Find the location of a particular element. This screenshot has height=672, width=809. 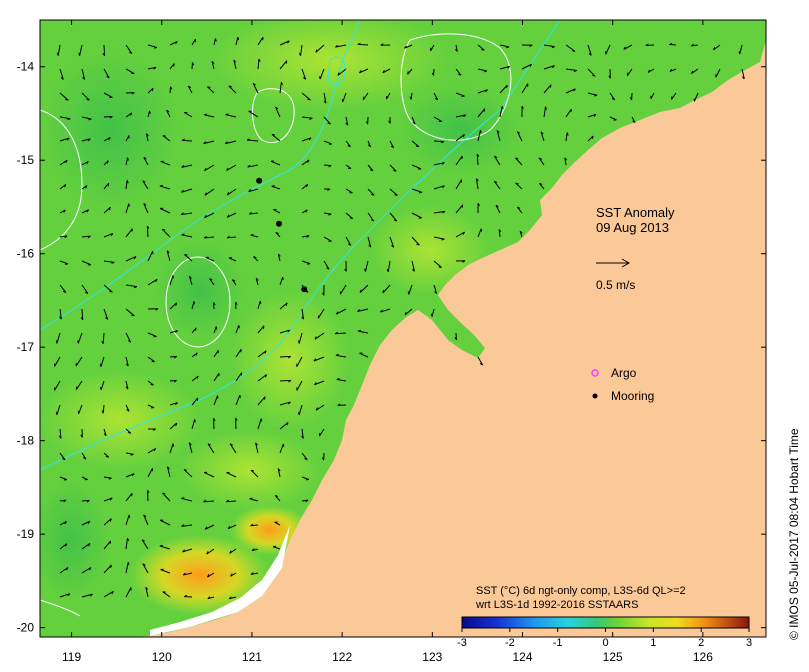

colorbar-title-line1: SST (°C) 6d ngt-only comp, L3S-6d QL>=2 is located at coordinates (581, 591).